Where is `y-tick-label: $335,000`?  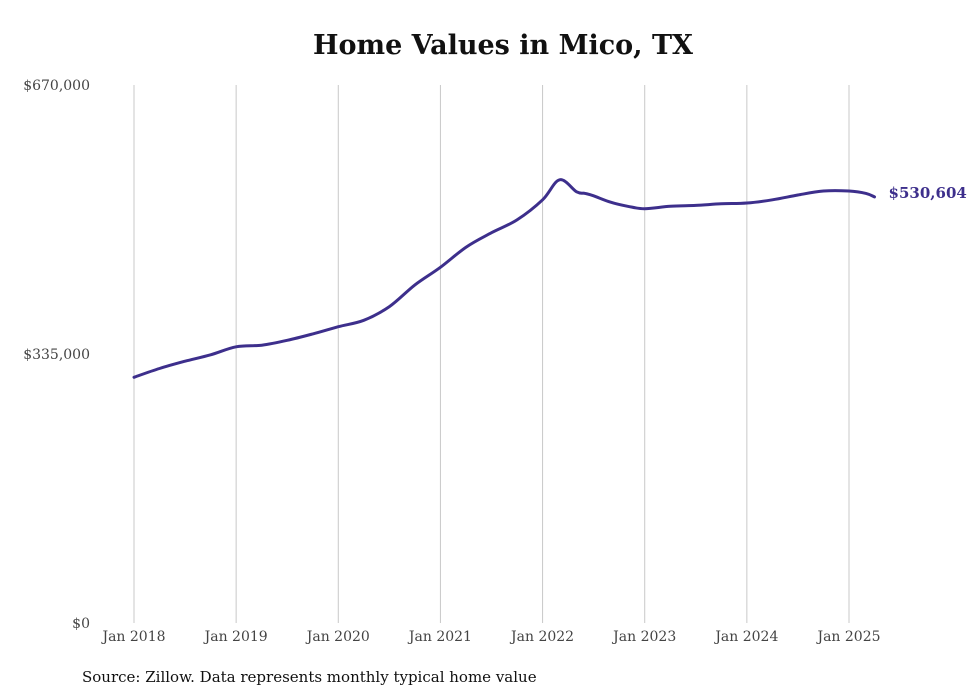
y-tick-label: $335,000 is located at coordinates (56, 355).